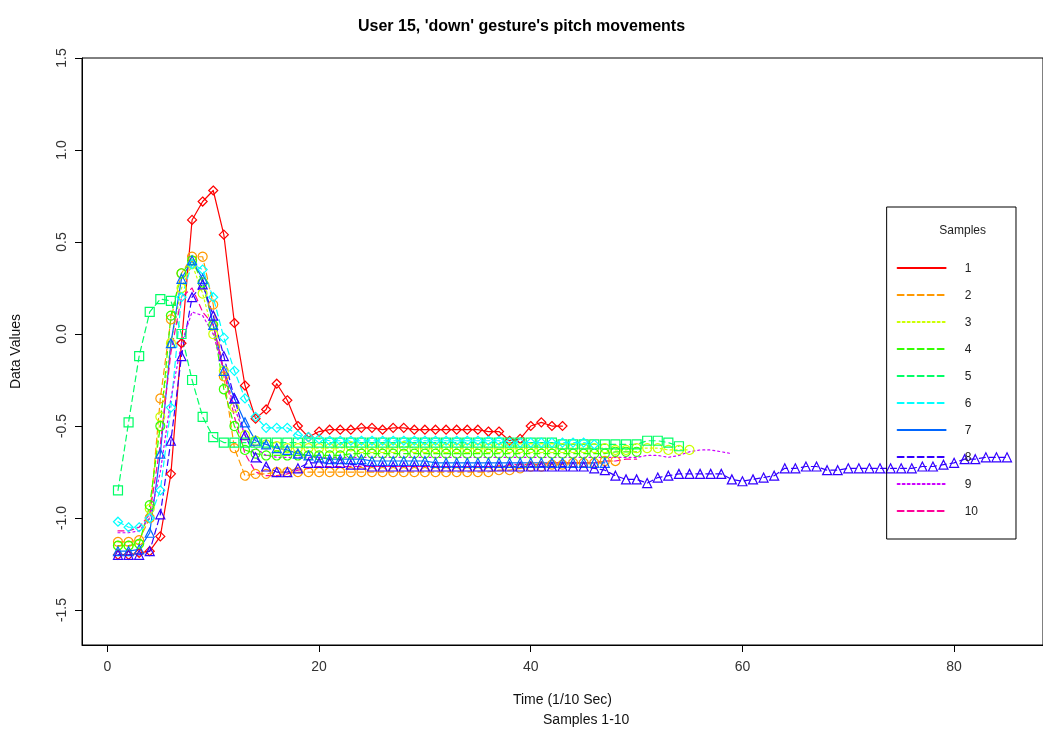 This screenshot has width=1043, height=734. I want to click on x-tick-label: 20, so click(319, 666).